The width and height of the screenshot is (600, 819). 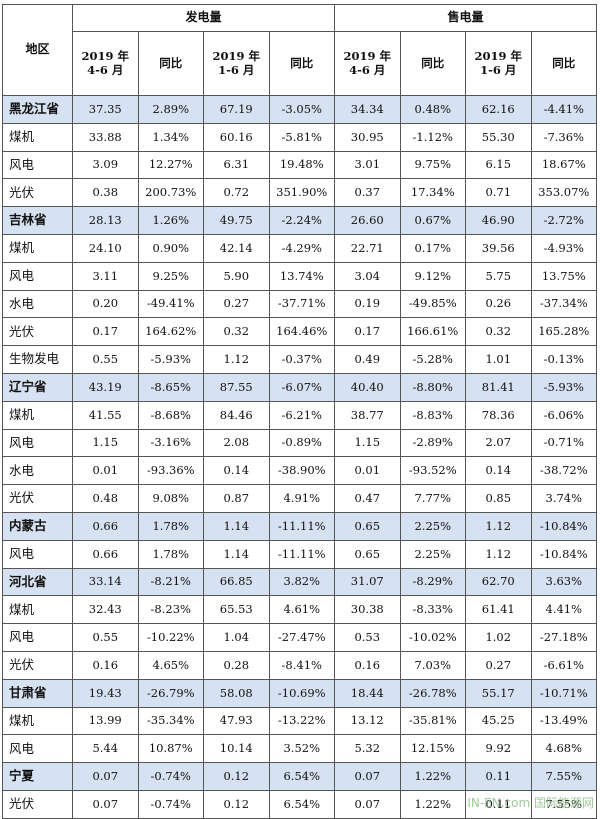 I want to click on table-cell: 0.85, so click(x=498, y=498).